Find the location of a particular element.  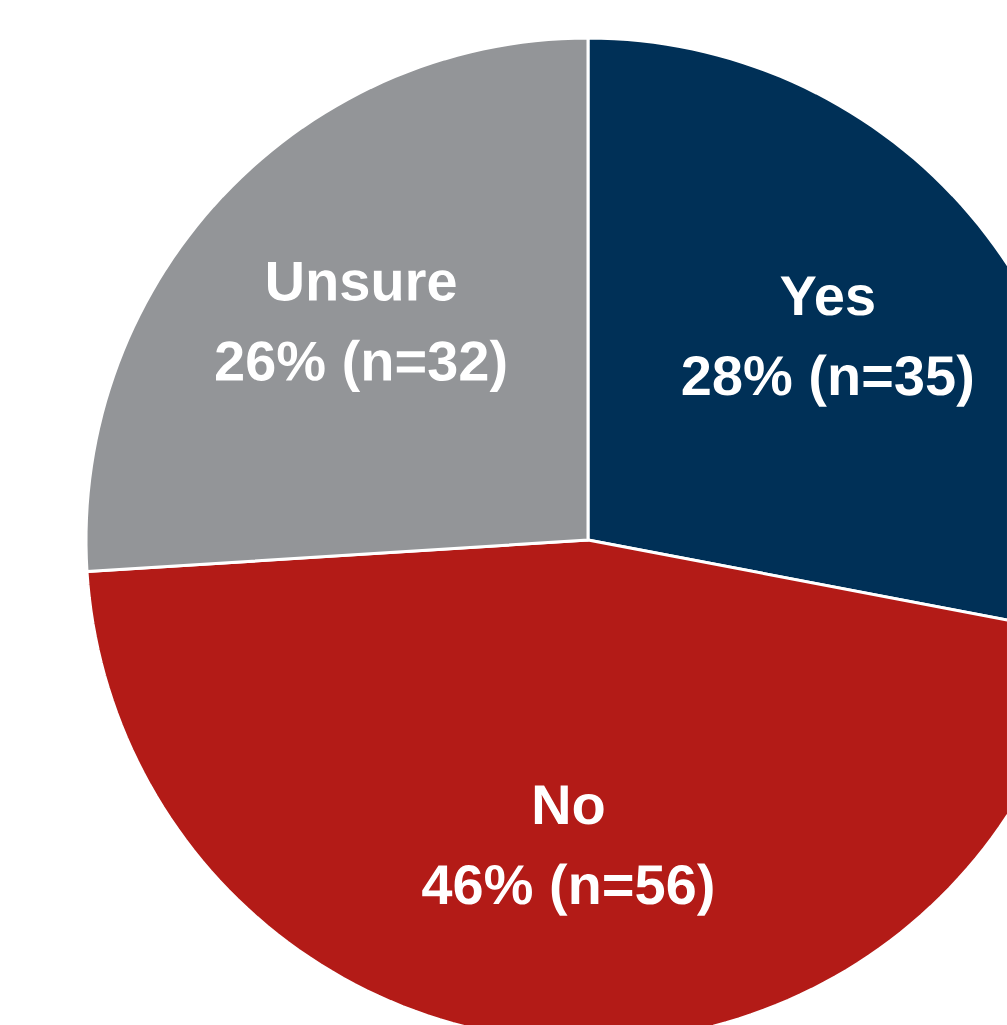

data-label: 26% (n=32) is located at coordinates (360, 365).